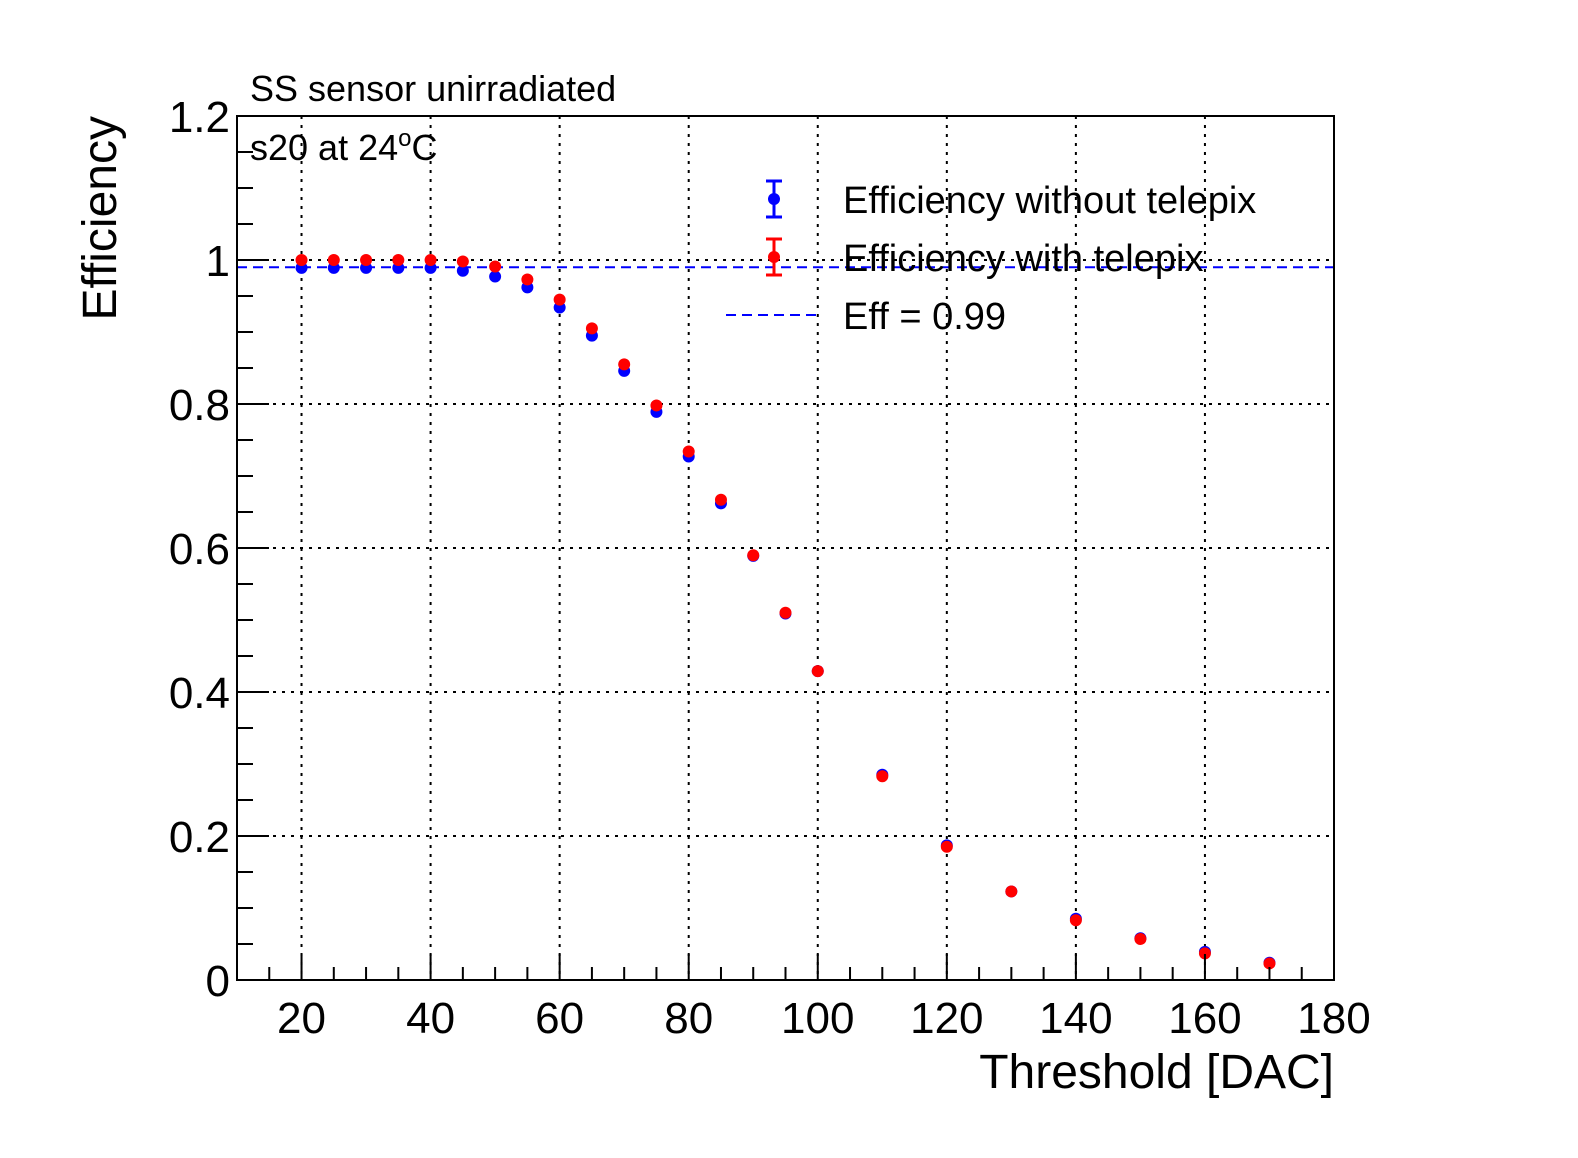 This screenshot has height=1158, width=1578. What do you see at coordinates (688, 1018) in the screenshot?
I see `x-tick-label: 80` at bounding box center [688, 1018].